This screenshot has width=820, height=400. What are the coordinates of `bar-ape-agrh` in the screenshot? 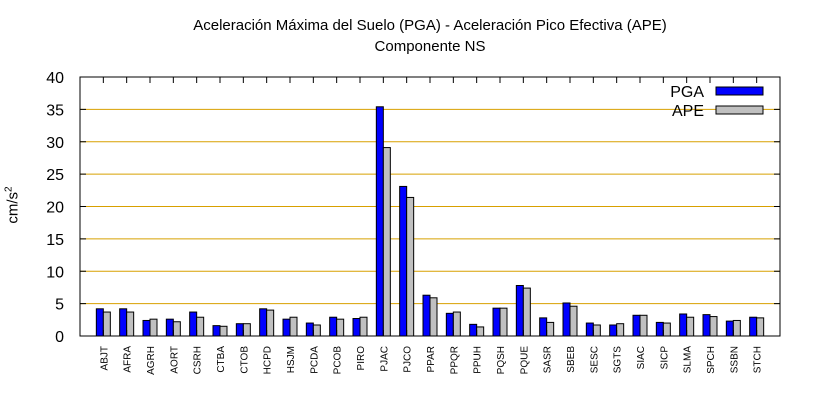 It's located at (153, 327).